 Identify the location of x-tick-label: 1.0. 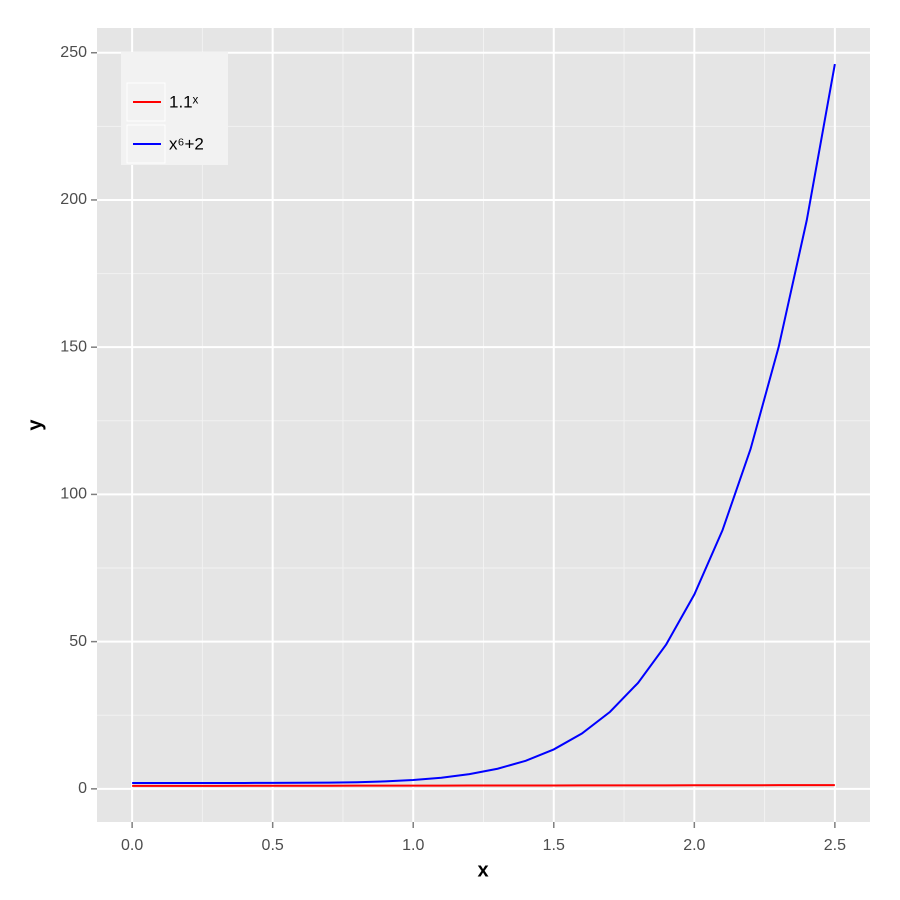
(413, 845).